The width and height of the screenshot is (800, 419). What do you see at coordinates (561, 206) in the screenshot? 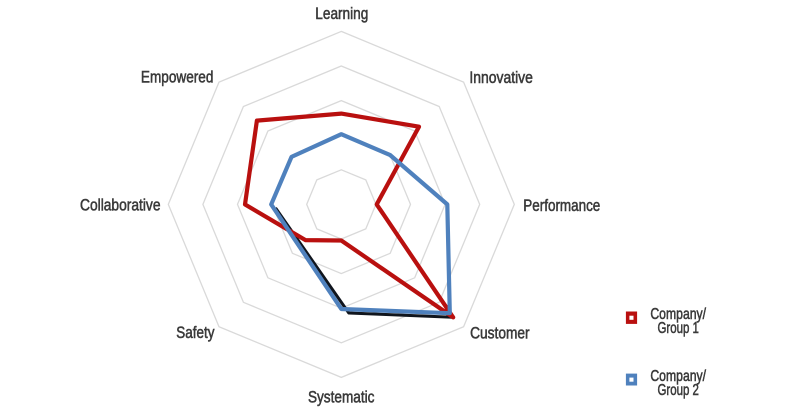
I see `svg-text: Performance` at bounding box center [561, 206].